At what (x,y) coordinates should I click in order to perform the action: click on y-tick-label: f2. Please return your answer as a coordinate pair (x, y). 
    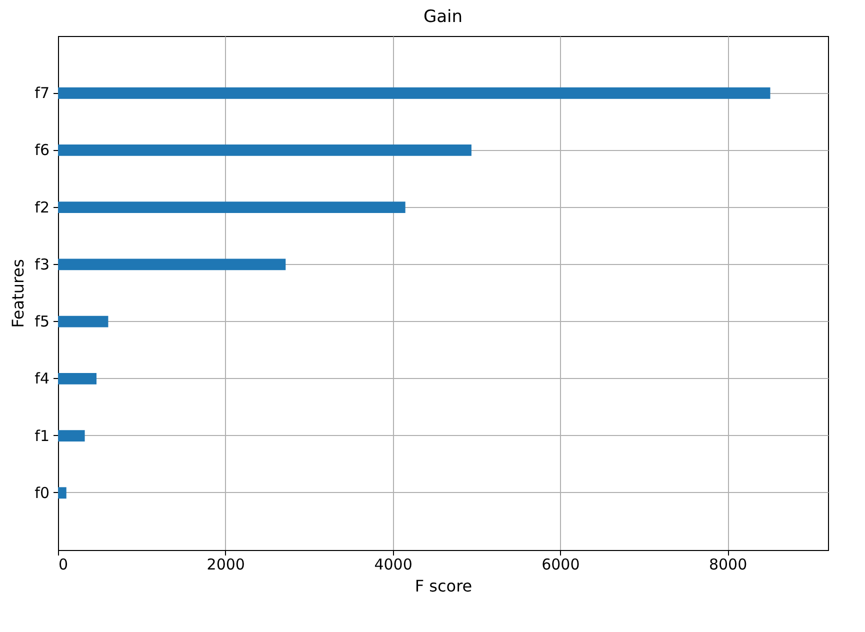
    Looking at the image, I should click on (42, 207).